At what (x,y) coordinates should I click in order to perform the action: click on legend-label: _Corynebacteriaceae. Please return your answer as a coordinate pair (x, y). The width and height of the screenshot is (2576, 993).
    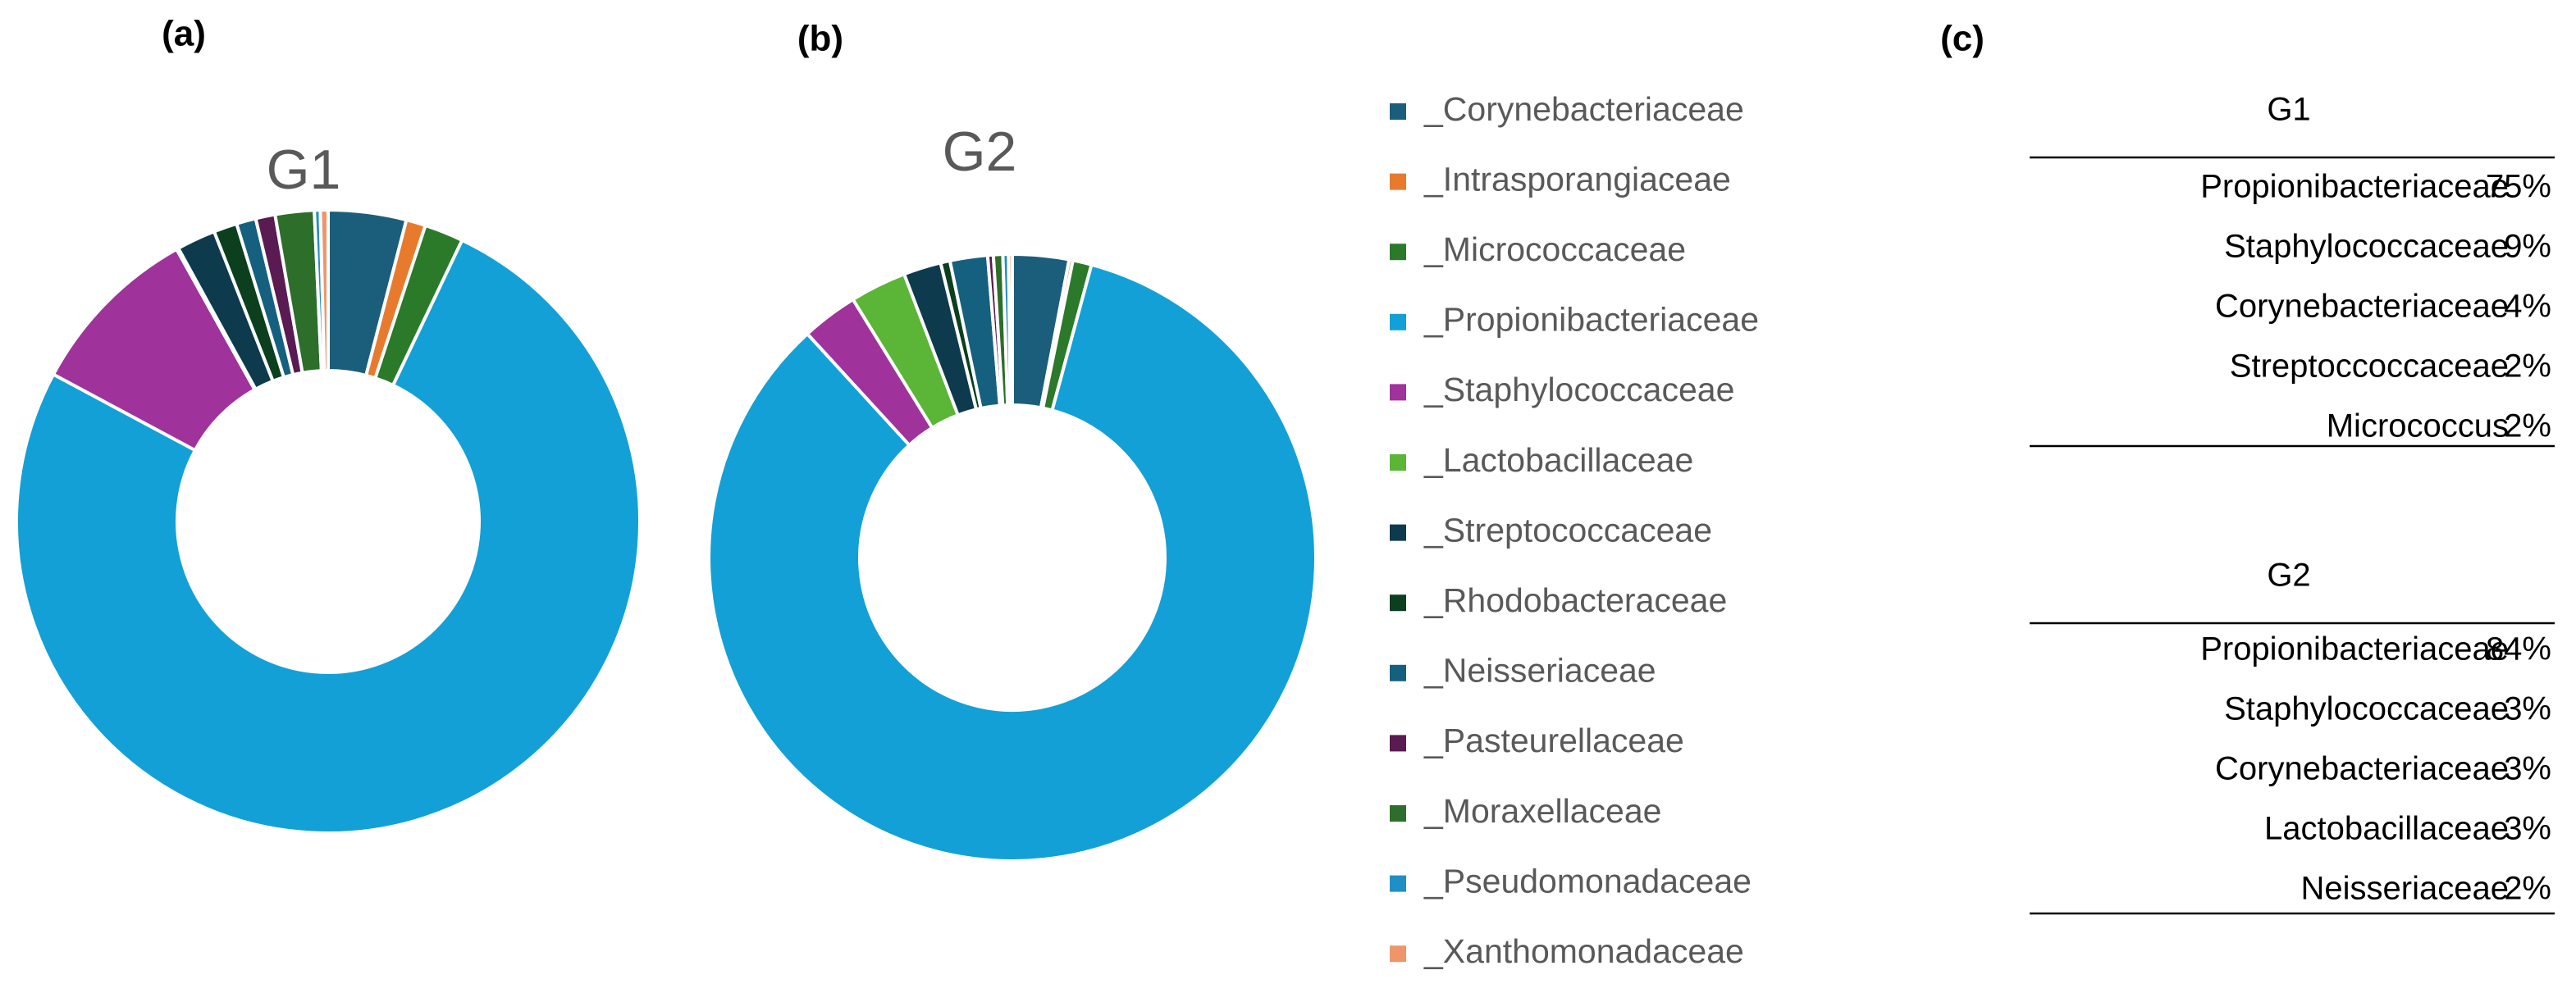
    Looking at the image, I should click on (1584, 109).